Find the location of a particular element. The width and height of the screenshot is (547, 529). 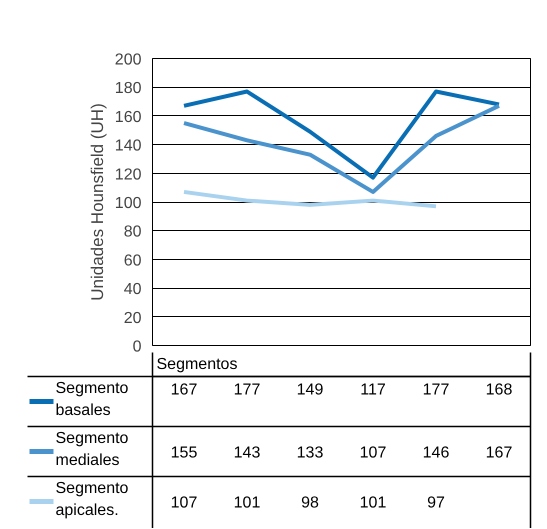

data-label: 168 is located at coordinates (499, 390).